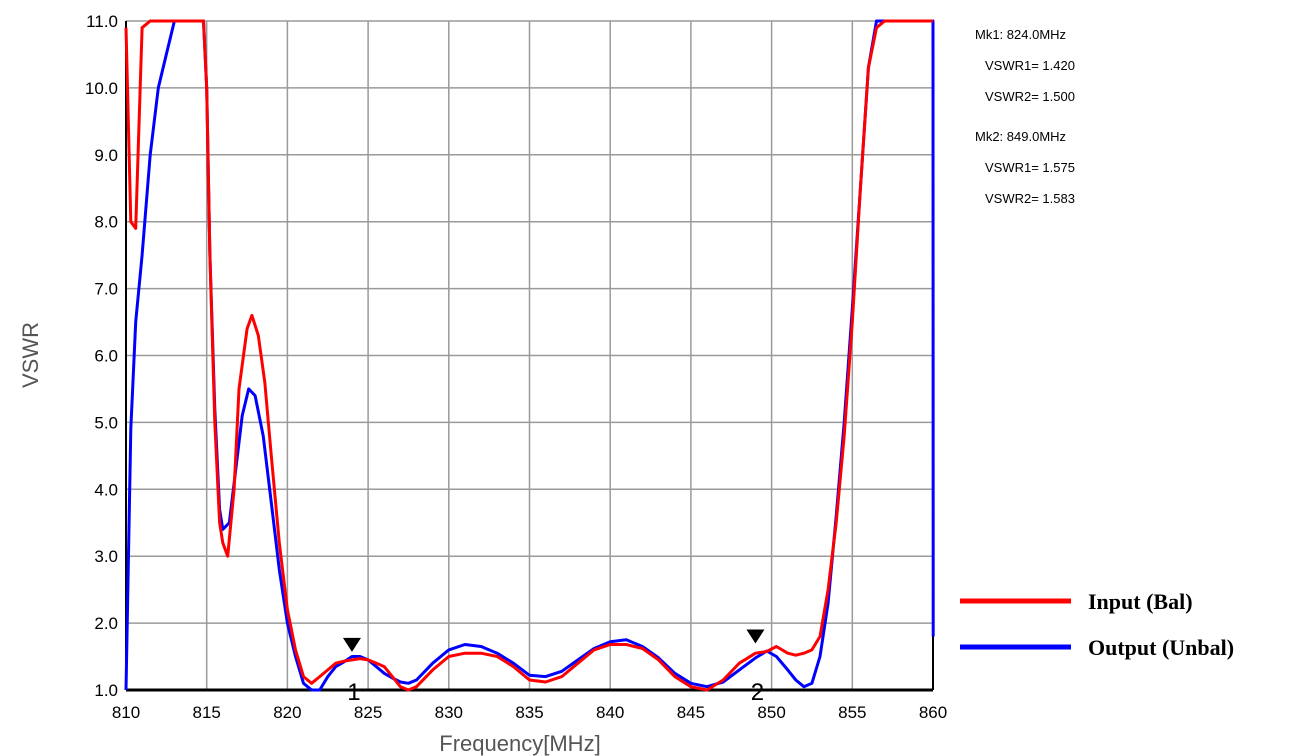 The height and width of the screenshot is (756, 1309). I want to click on y-tick-labels: 1.0 2.0 3.0 4.0 5.0 6.0 7.0 8.0 9.0 10.0 11.0, so click(101, 356).